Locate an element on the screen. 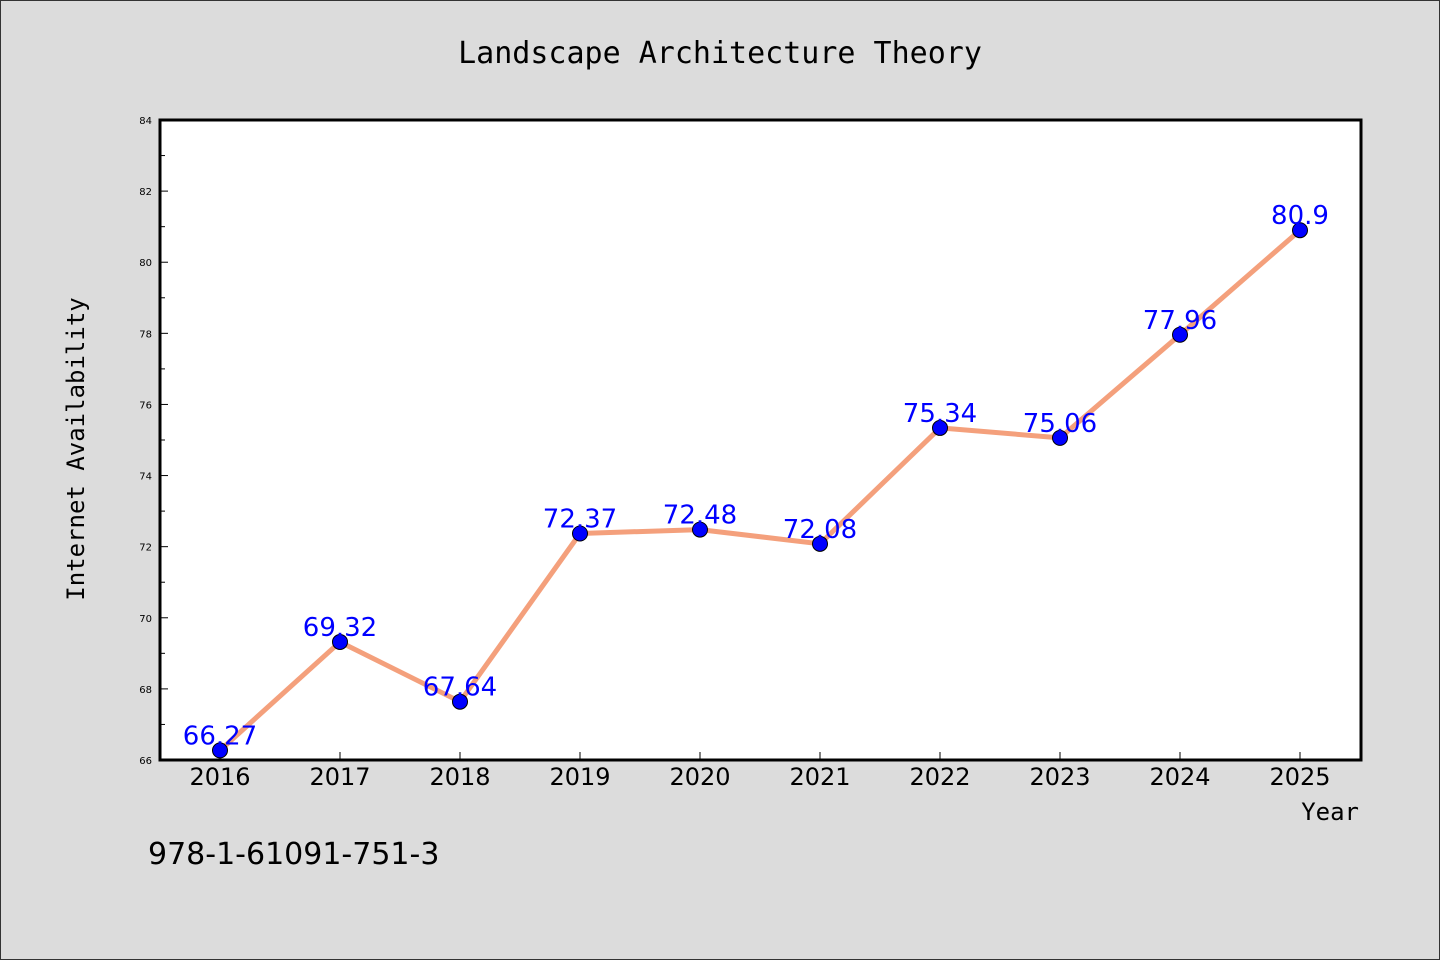 This screenshot has height=960, width=1440. data-point-label: 72.08 is located at coordinates (820, 530).